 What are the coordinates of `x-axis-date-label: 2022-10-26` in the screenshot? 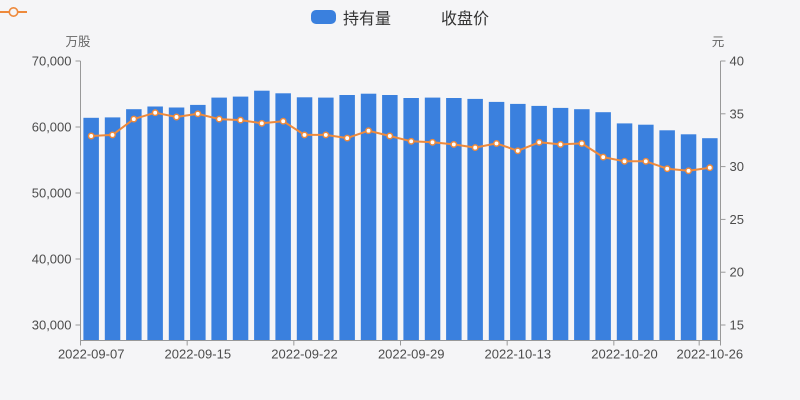 It's located at (710, 354).